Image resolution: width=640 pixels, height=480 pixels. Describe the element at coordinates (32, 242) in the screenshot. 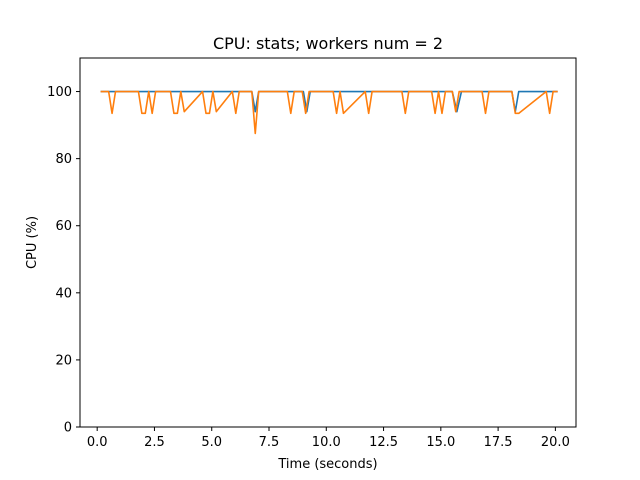

I see `y-axis-title: CPU (%)` at that location.